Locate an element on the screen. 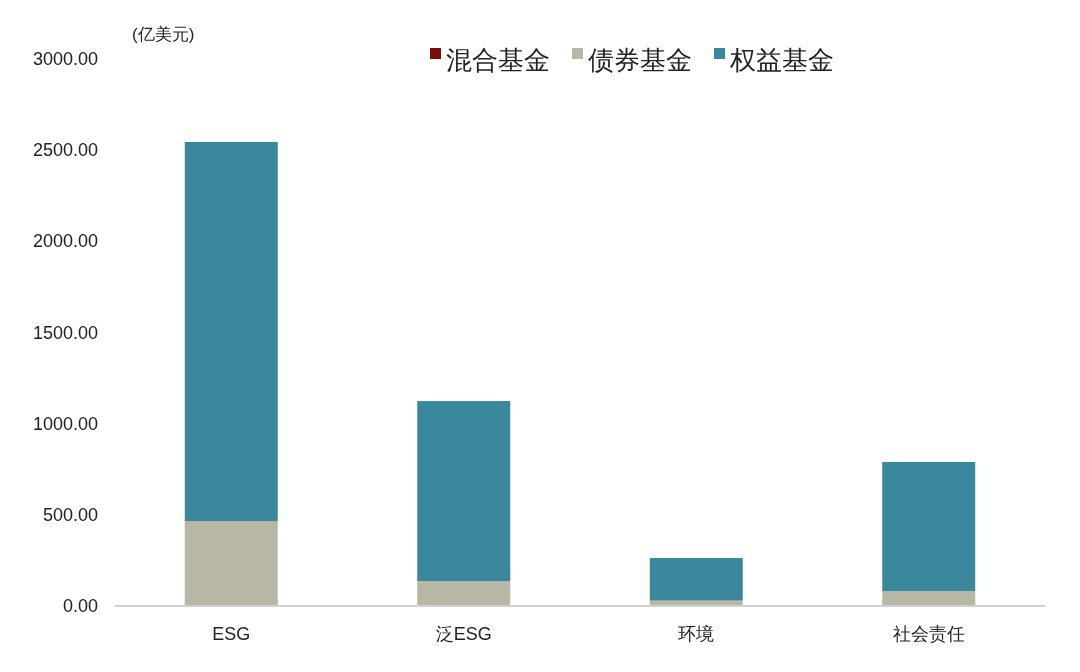 The image size is (1080, 672). y-tick-label: 0.00 is located at coordinates (80, 606).